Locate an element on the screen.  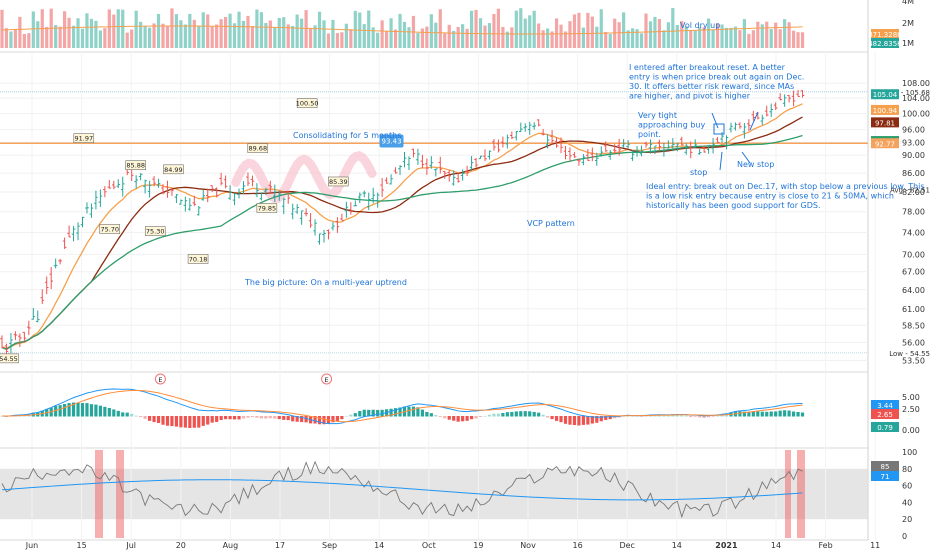
vcp-highlight is located at coordinates (304, 177).